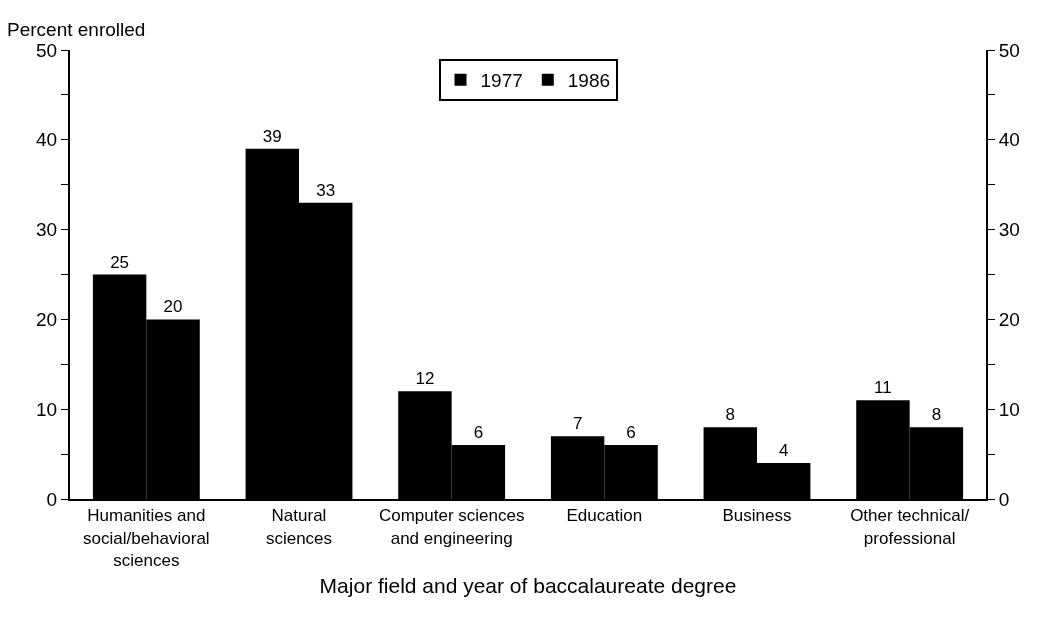  What do you see at coordinates (47, 409) in the screenshot?
I see `y-tick-label: 10` at bounding box center [47, 409].